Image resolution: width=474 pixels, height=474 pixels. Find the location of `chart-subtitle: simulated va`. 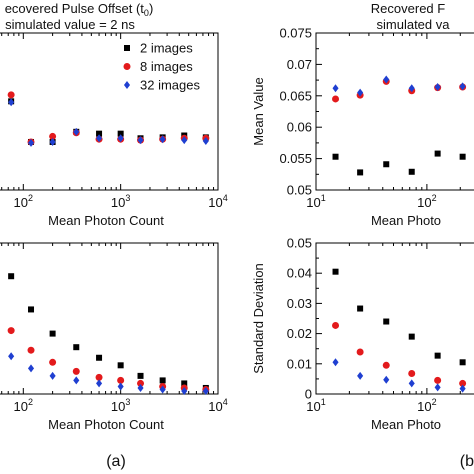

chart-subtitle: simulated va is located at coordinates (414, 24).